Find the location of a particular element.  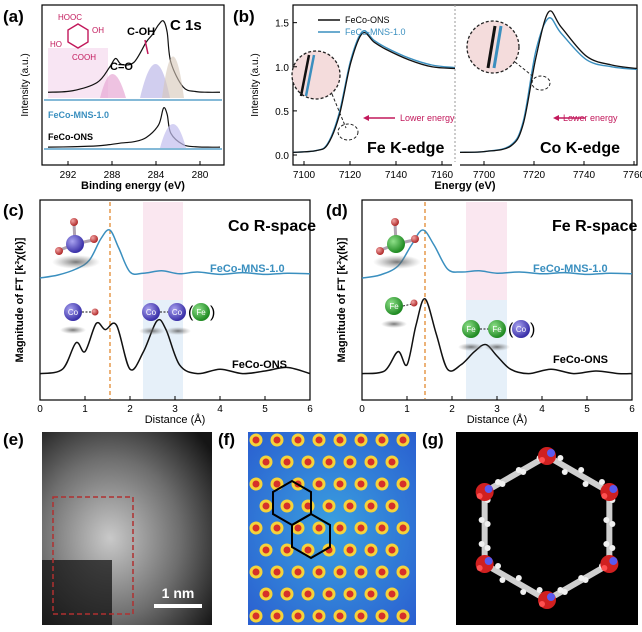

xps-fit-peak-coh is located at coordinates (155, 81).